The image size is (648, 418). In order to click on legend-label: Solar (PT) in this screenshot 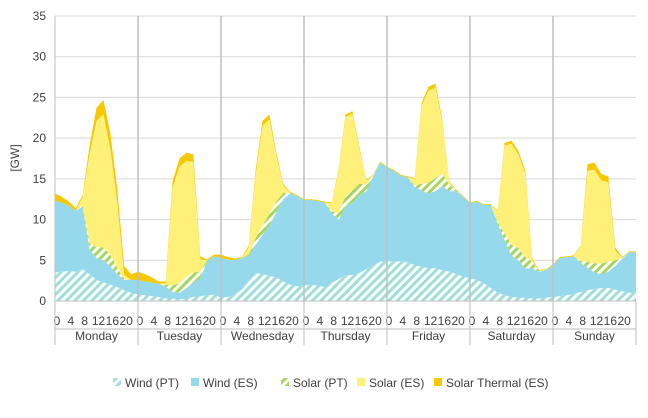, I will do `click(320, 383)`.